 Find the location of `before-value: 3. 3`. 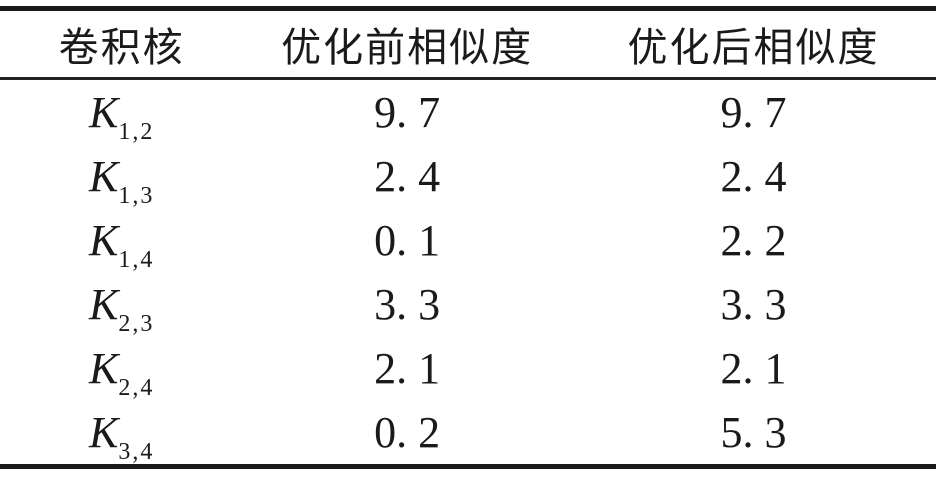

before-value: 3. 3 is located at coordinates (407, 304).